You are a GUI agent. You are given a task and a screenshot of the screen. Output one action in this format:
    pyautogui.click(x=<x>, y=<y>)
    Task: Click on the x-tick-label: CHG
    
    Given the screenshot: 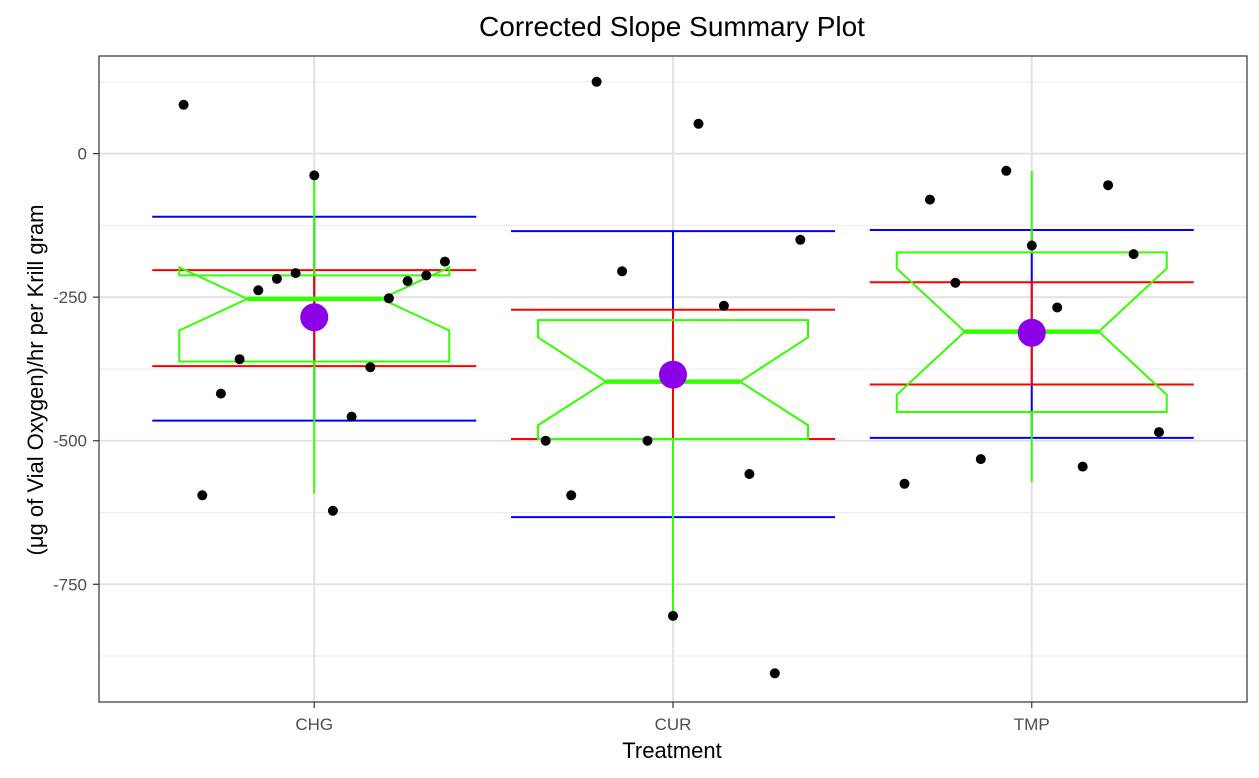 What is the action you would take?
    pyautogui.click(x=314, y=724)
    